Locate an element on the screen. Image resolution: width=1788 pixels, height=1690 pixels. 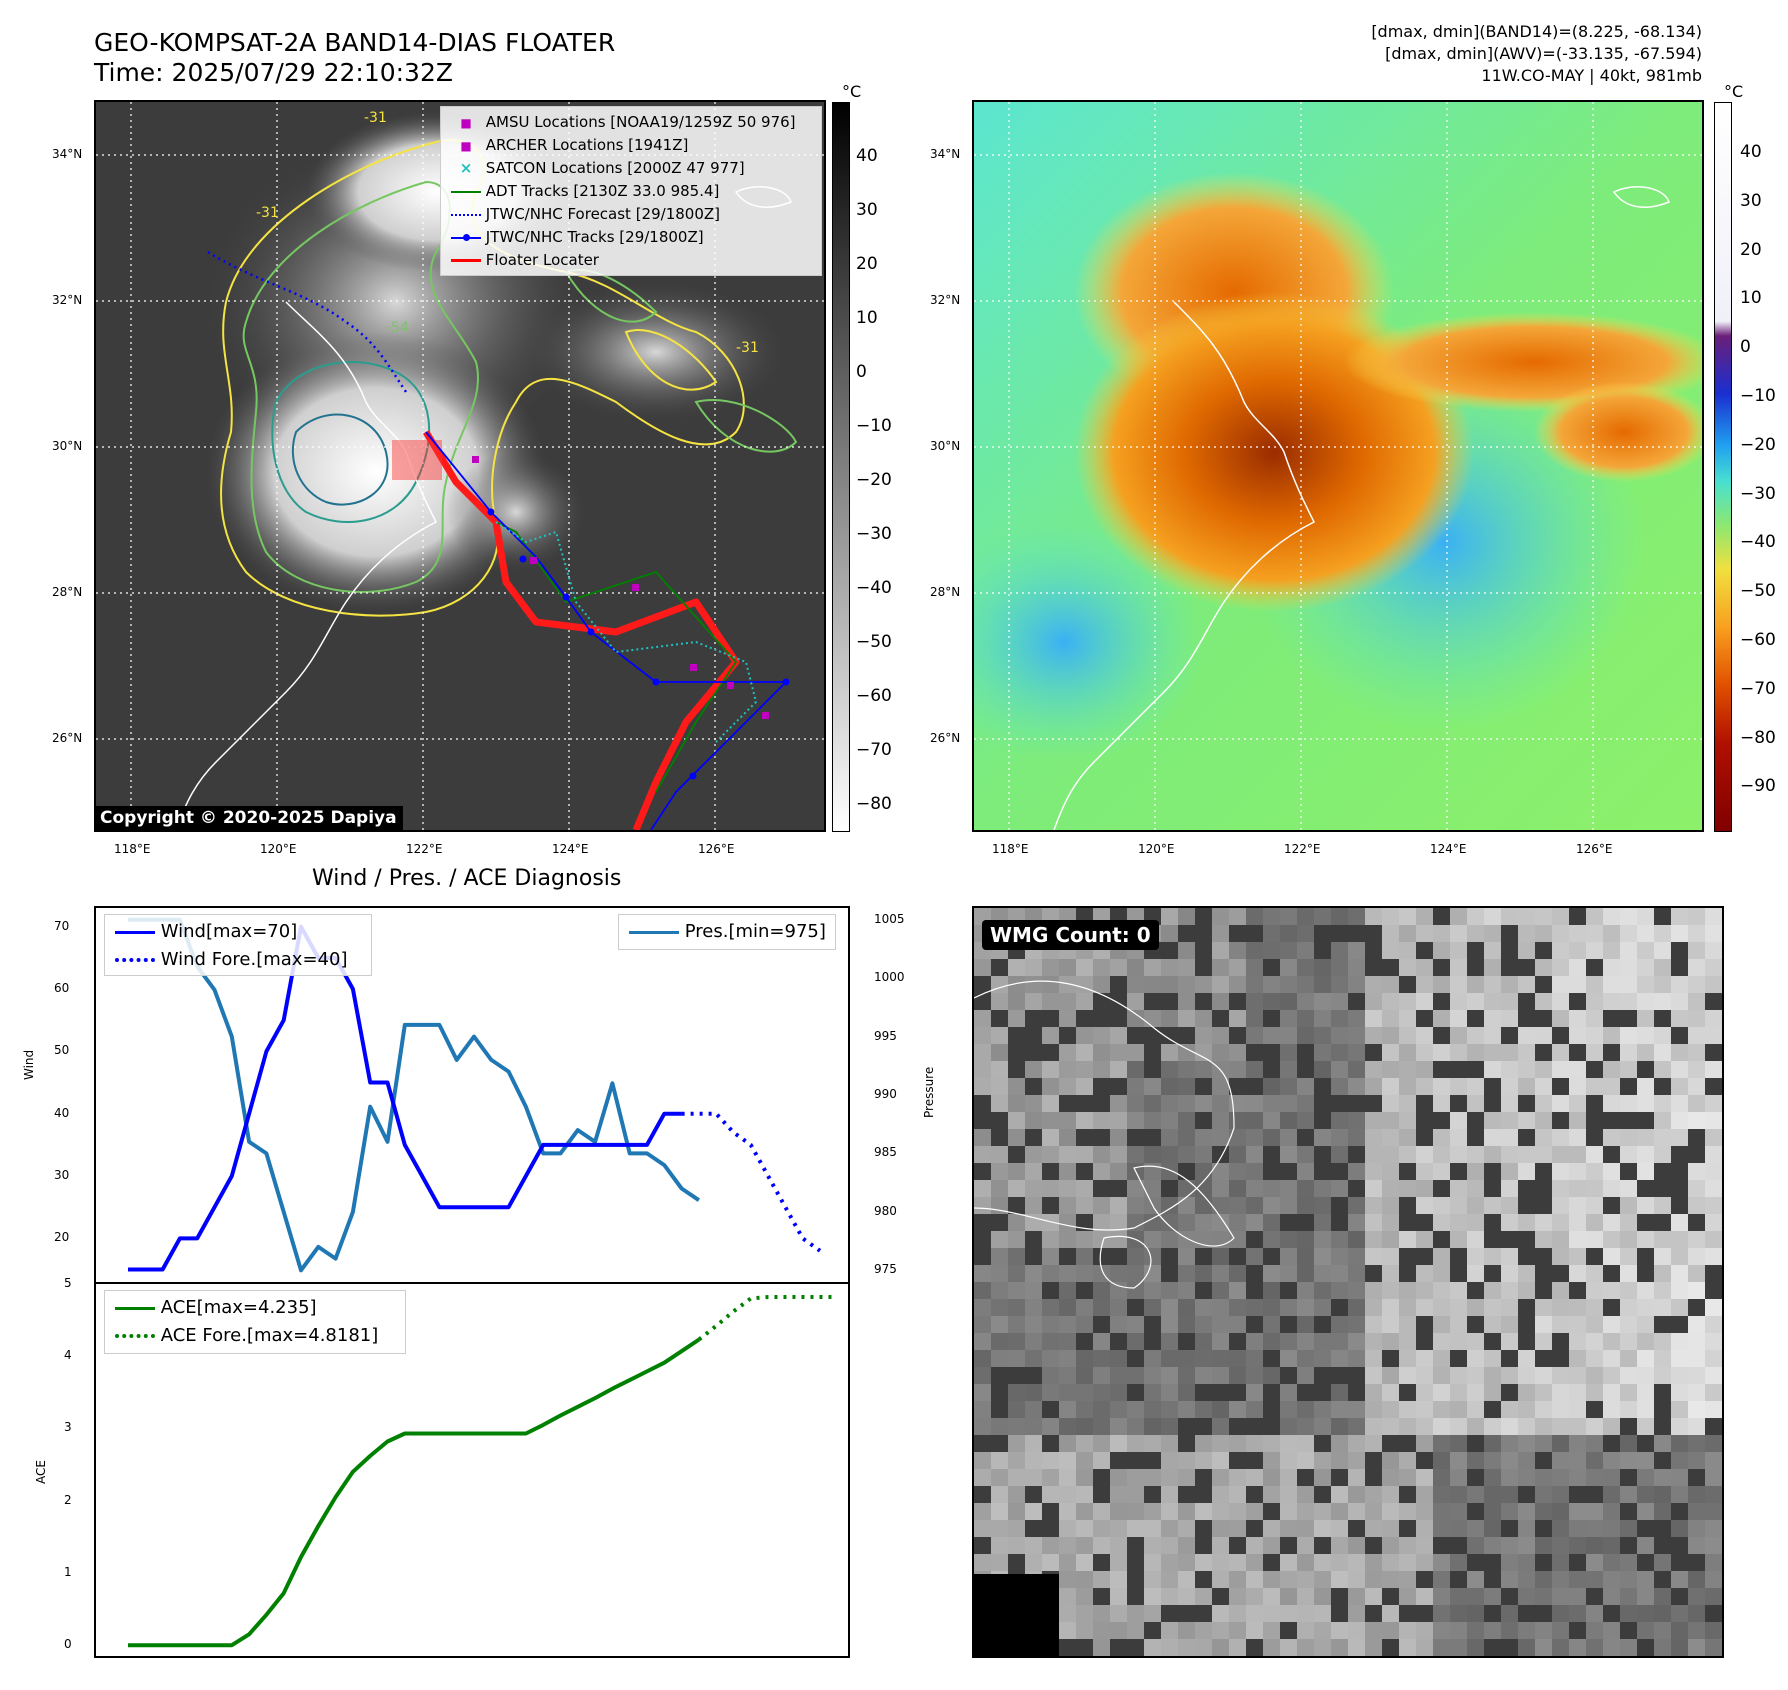
axis-tick-label: 1 is located at coordinates (68, 1571).